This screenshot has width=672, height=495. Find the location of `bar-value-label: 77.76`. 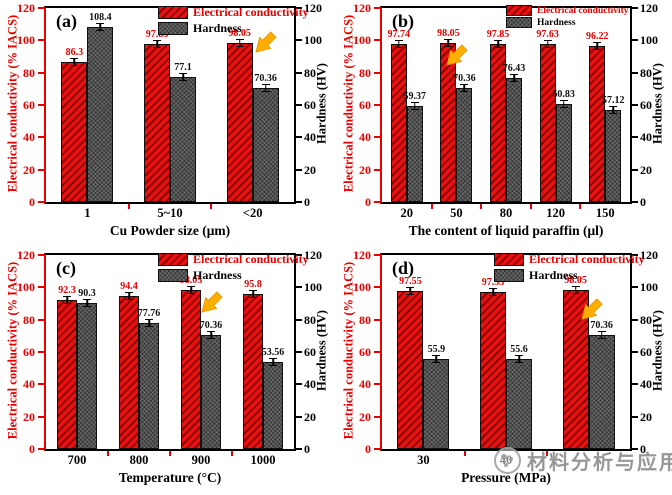

bar-value-label: 77.76 is located at coordinates (149, 314).